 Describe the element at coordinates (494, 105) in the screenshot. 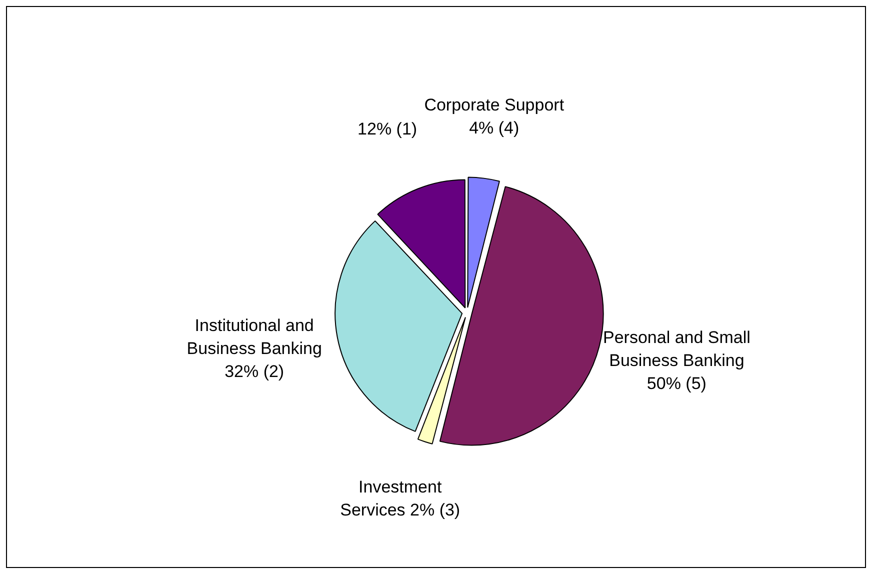

I see `slice-label: Corporate Support` at that location.